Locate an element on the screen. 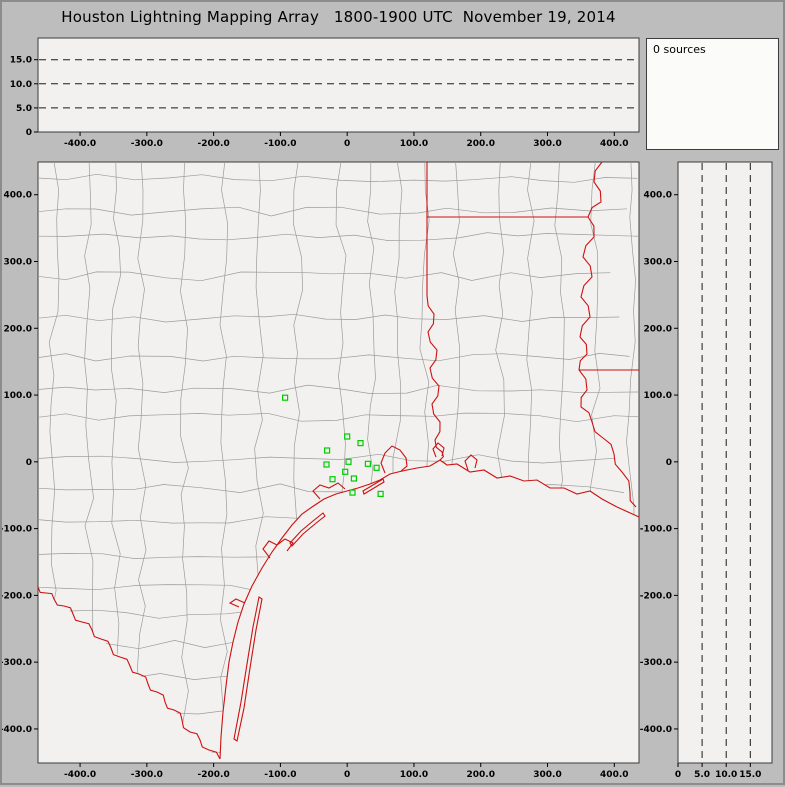 The height and width of the screenshot is (787, 785). sources-panel: 0 sources is located at coordinates (712, 94).